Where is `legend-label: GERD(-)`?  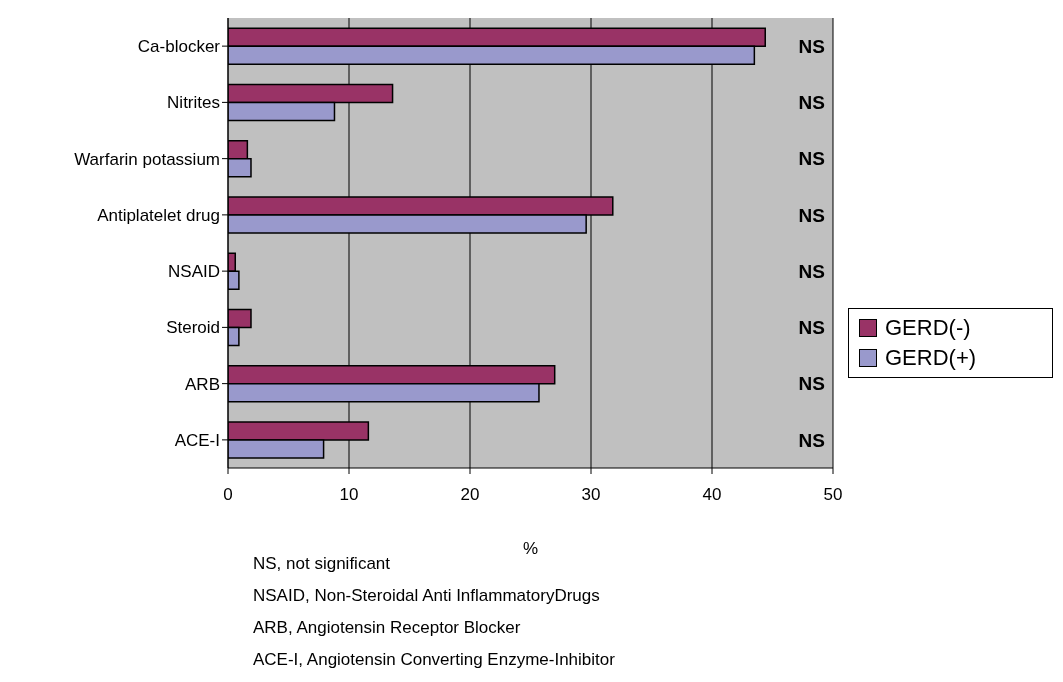
legend-label: GERD(-) is located at coordinates (928, 328).